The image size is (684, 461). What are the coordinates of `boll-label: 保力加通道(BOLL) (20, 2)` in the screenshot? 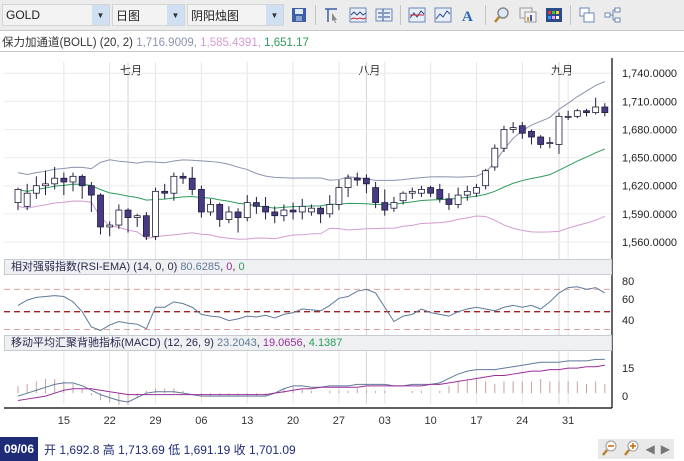 It's located at (67, 43).